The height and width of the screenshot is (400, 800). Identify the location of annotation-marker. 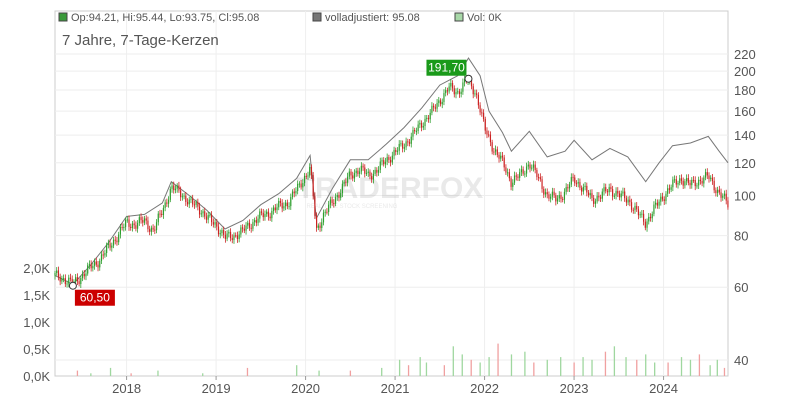
(468, 78).